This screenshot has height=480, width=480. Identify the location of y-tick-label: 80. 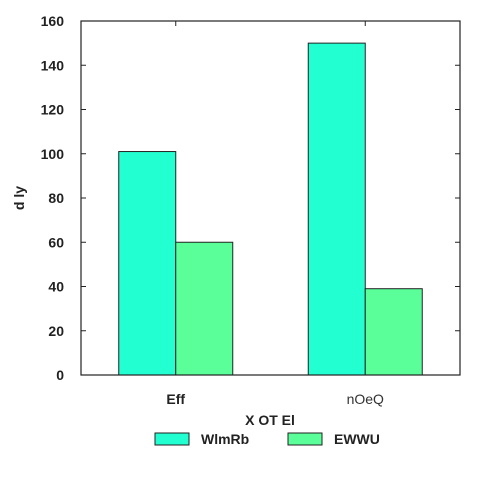
(56, 198).